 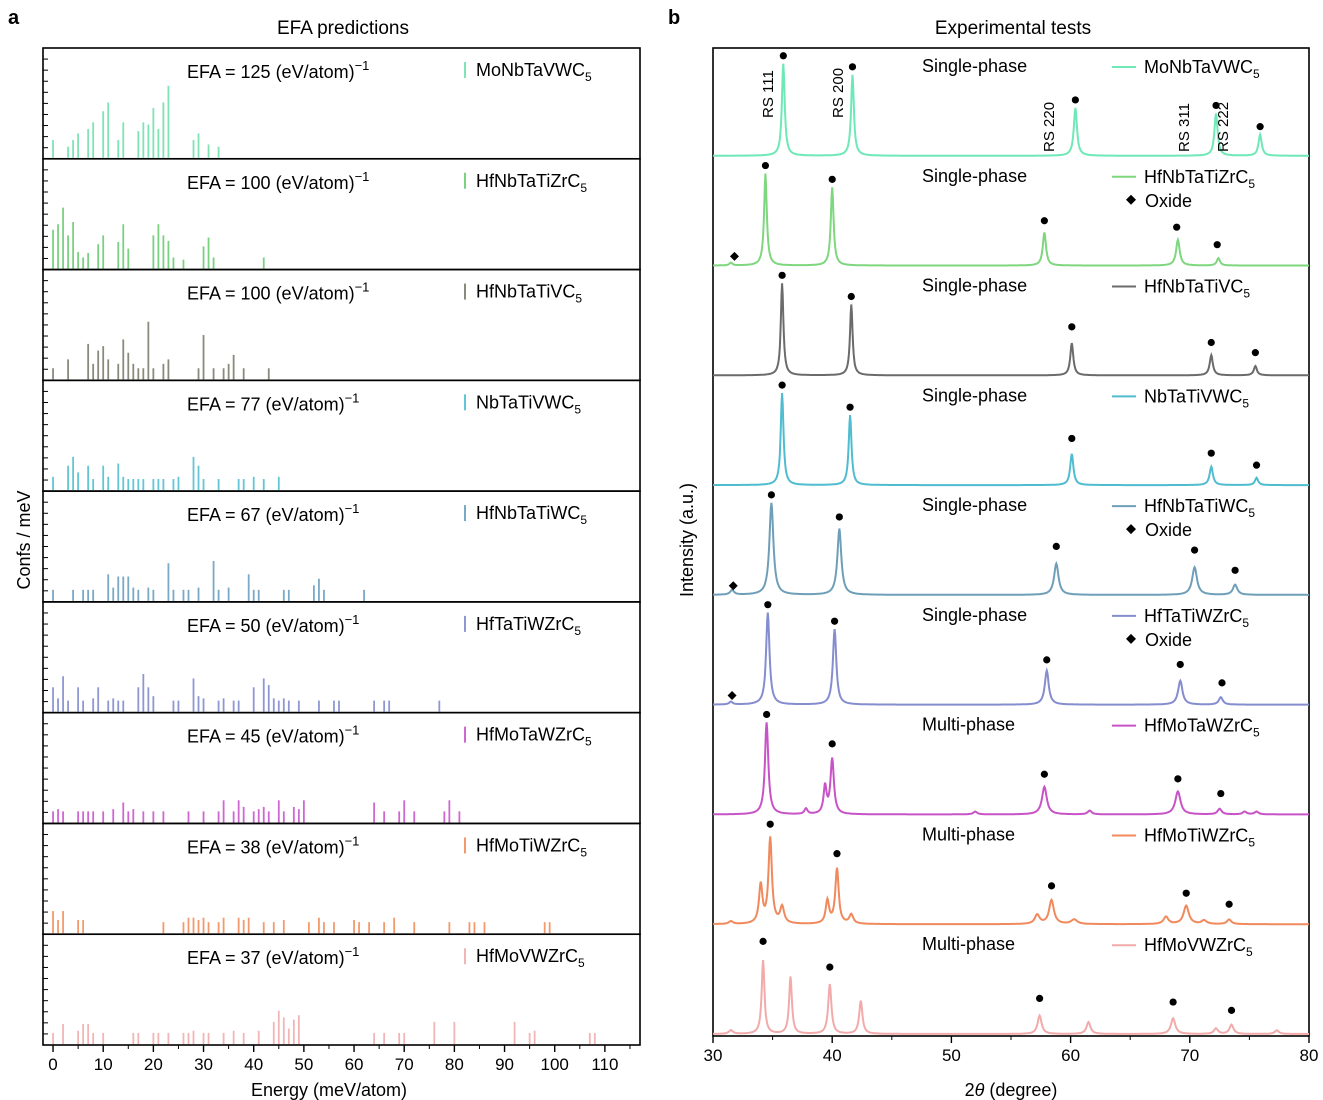 I want to click on xrd-pattern: Single-phase MoNbTaVWC5, so click(x=1011, y=104).